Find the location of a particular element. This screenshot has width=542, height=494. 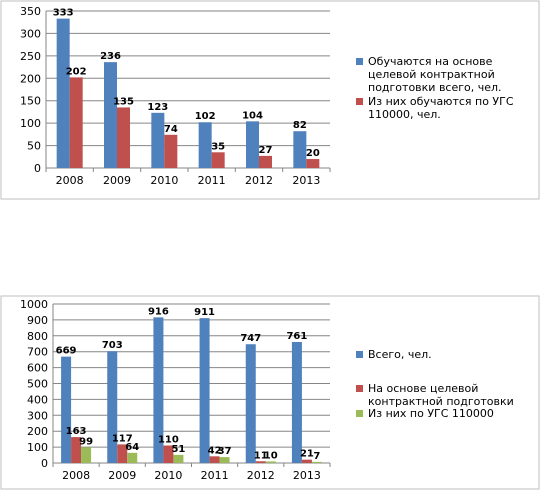

y-tick-label: 150 is located at coordinates (30, 101).